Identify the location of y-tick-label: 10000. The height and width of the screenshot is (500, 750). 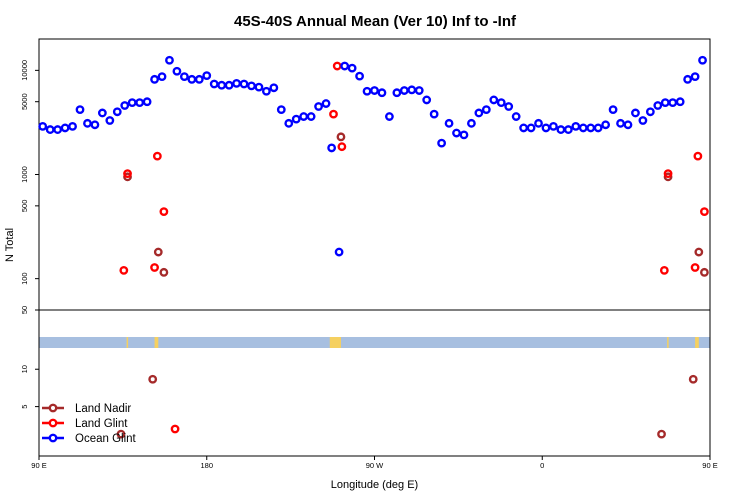
(24, 70).